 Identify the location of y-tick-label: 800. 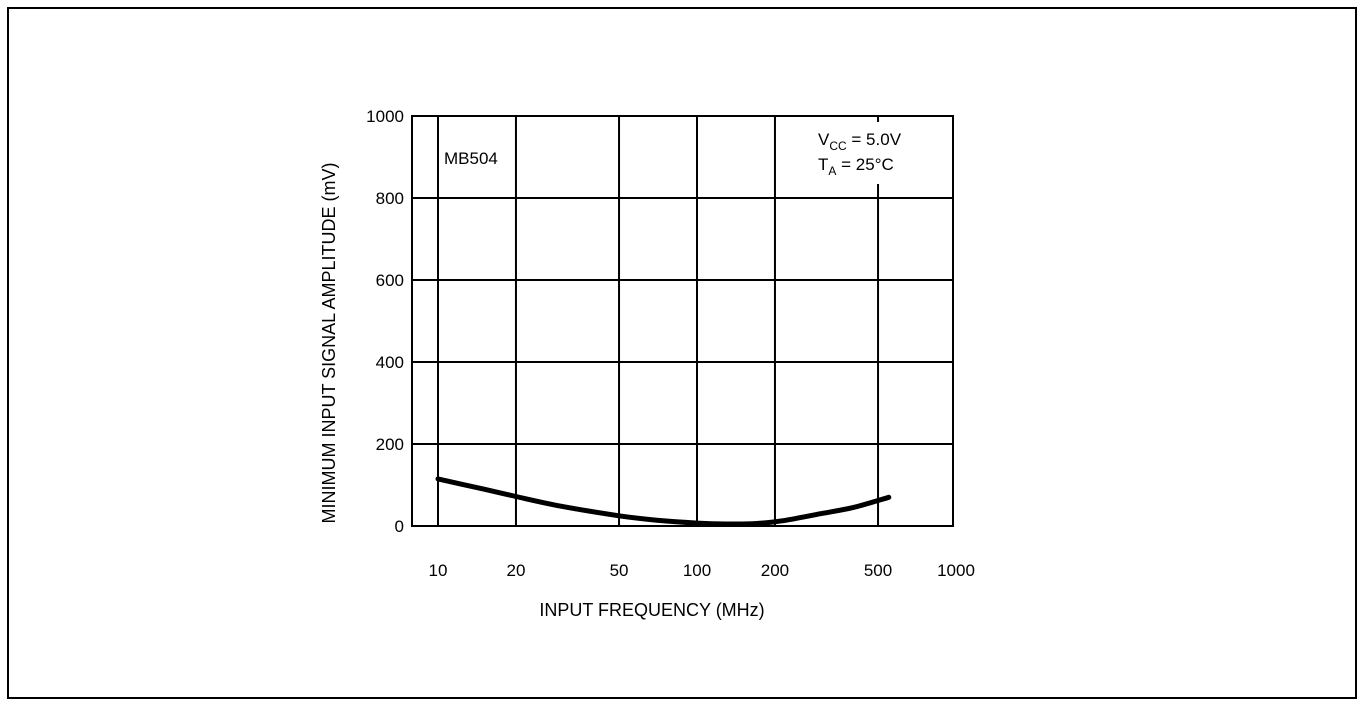
(390, 198).